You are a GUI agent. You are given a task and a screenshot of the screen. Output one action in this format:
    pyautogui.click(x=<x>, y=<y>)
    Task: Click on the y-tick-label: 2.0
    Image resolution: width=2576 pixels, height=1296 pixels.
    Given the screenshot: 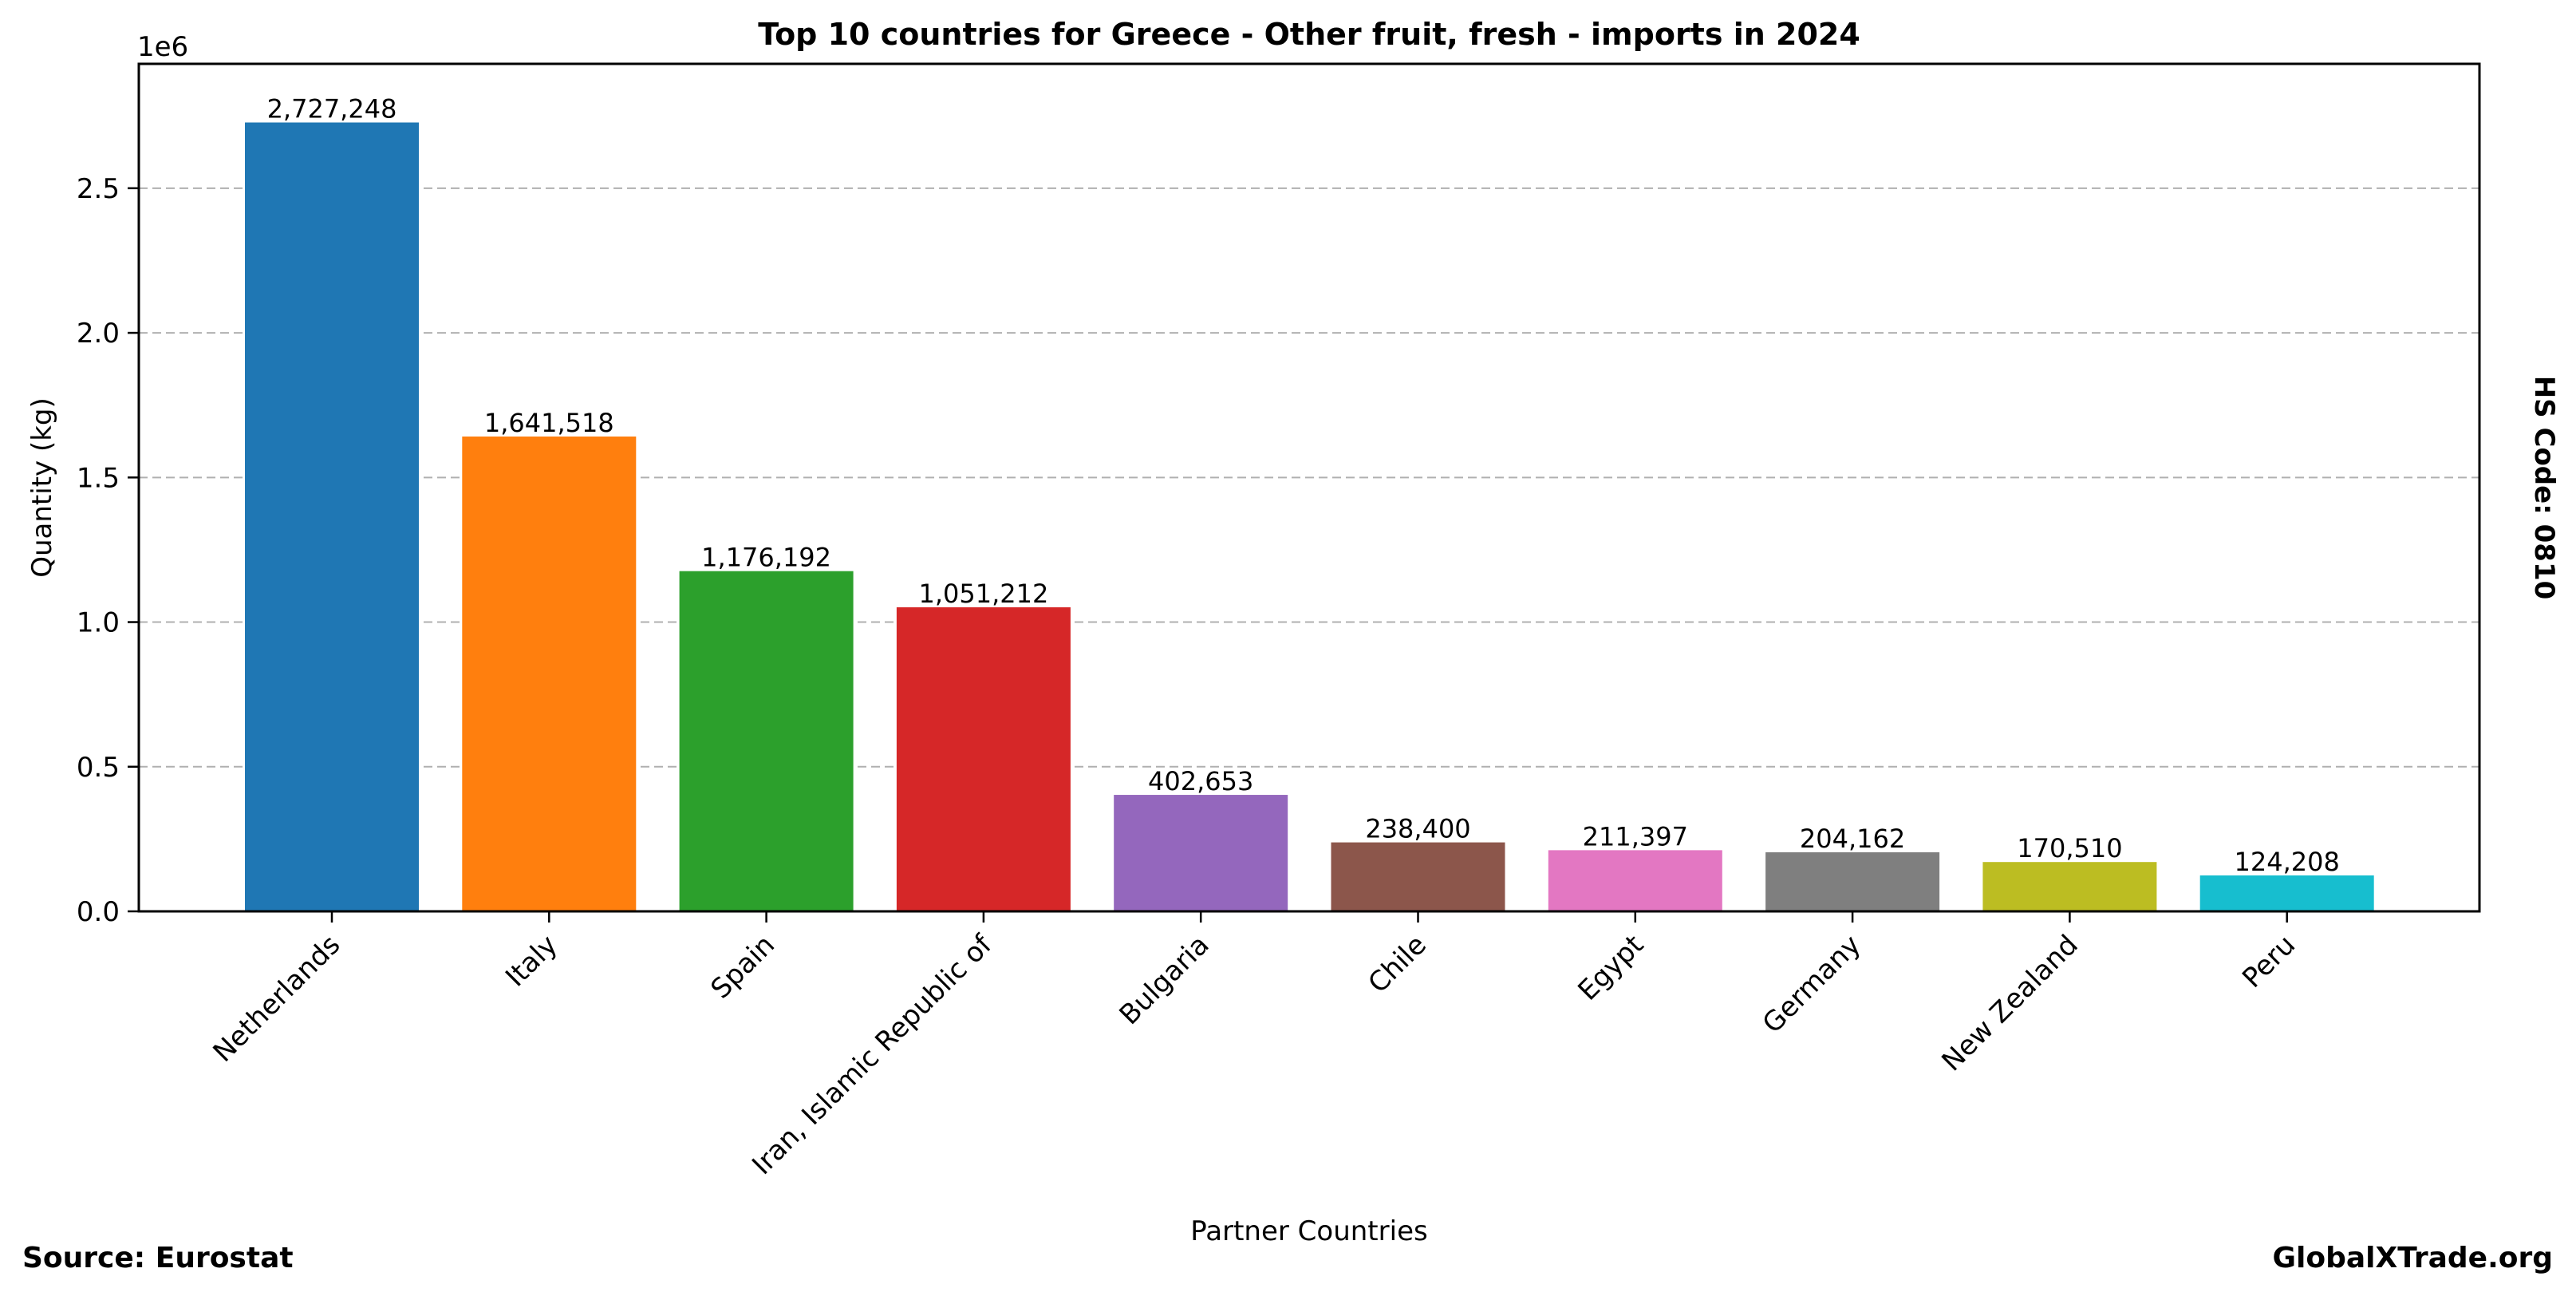 What is the action you would take?
    pyautogui.click(x=99, y=334)
    